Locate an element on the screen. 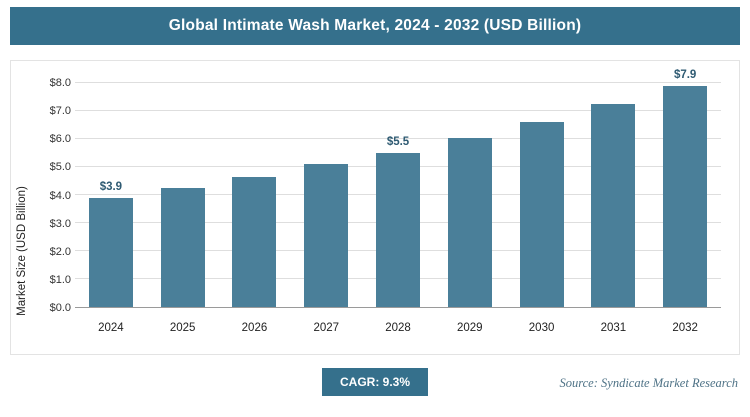 This screenshot has width=750, height=417. x-tick-label: 2032 is located at coordinates (685, 328).